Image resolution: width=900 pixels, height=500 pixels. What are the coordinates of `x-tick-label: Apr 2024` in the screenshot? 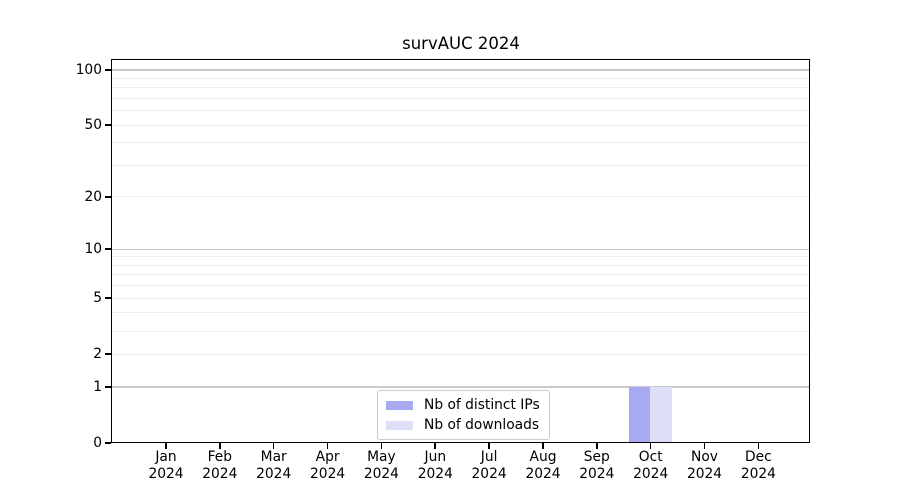 It's located at (328, 465).